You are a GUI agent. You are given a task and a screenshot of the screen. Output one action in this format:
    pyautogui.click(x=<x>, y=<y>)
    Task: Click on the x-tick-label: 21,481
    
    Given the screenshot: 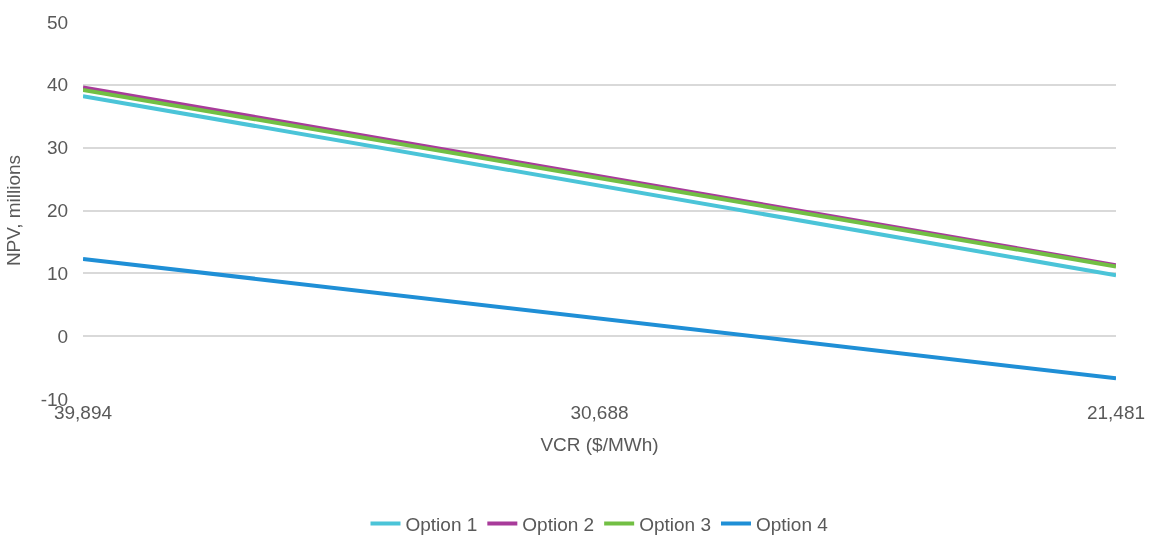 What is the action you would take?
    pyautogui.click(x=1116, y=412)
    